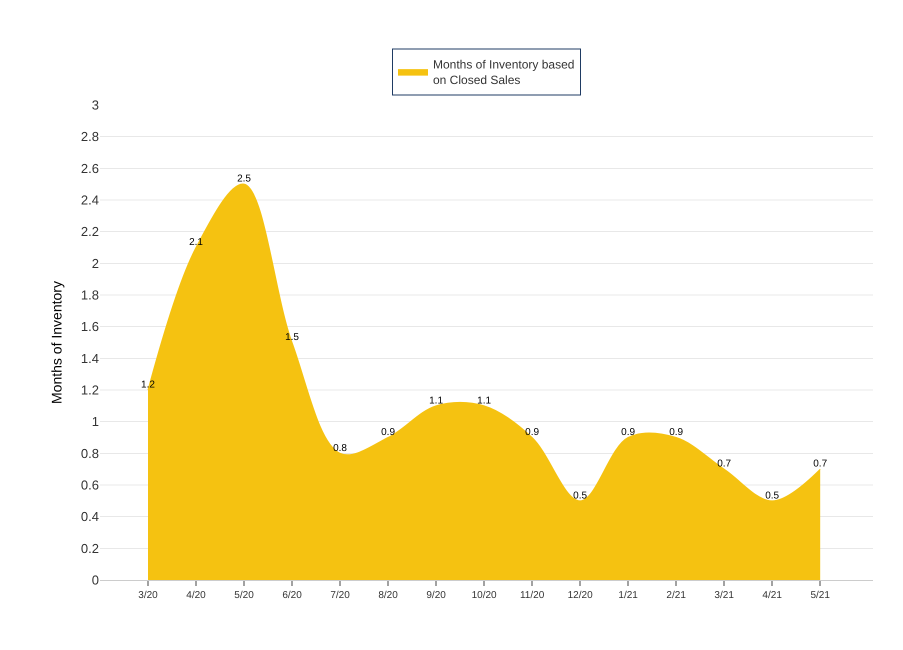 The image size is (903, 650). I want to click on x-tick-label: 5/21, so click(820, 595).